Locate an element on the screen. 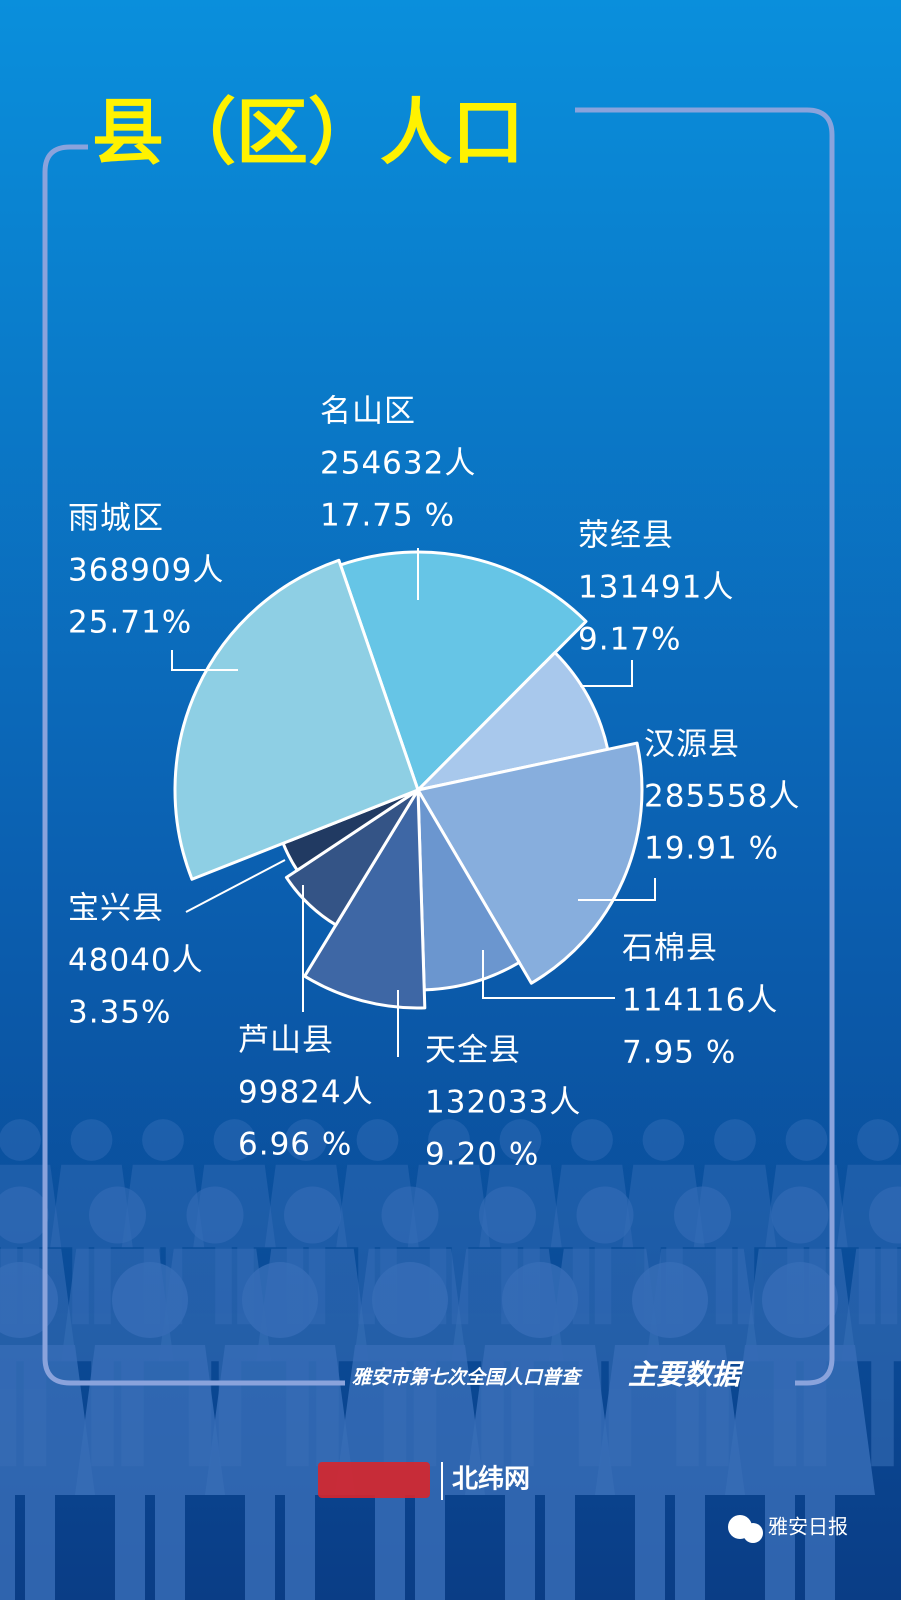 The width and height of the screenshot is (901, 1600). slice-percent: 3.35% is located at coordinates (119, 1013).